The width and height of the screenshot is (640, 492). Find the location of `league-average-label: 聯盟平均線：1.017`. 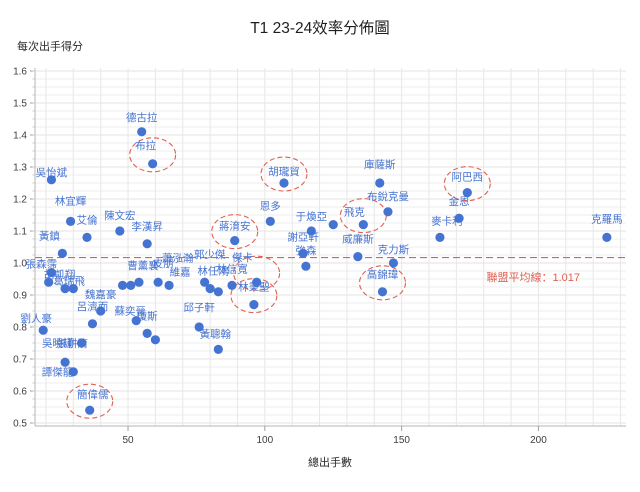

league-average-label: 聯盟平均線：1.017 is located at coordinates (533, 277).